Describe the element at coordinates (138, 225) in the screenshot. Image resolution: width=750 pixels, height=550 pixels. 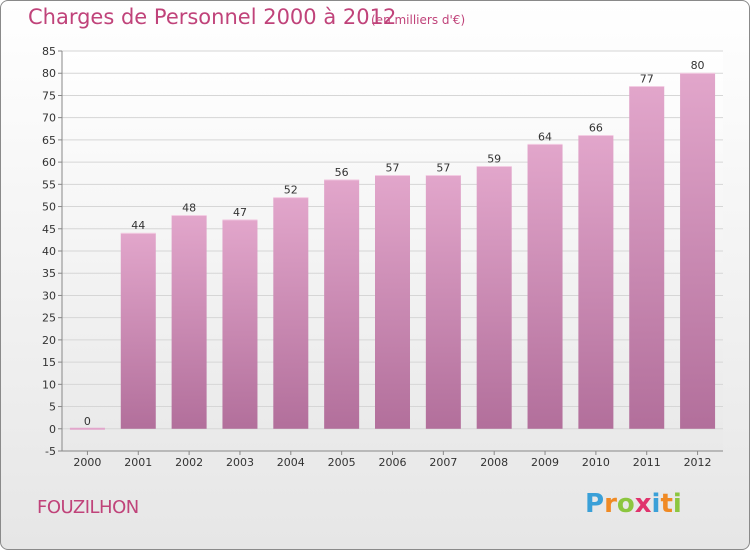
I see `data-label: 44` at that location.